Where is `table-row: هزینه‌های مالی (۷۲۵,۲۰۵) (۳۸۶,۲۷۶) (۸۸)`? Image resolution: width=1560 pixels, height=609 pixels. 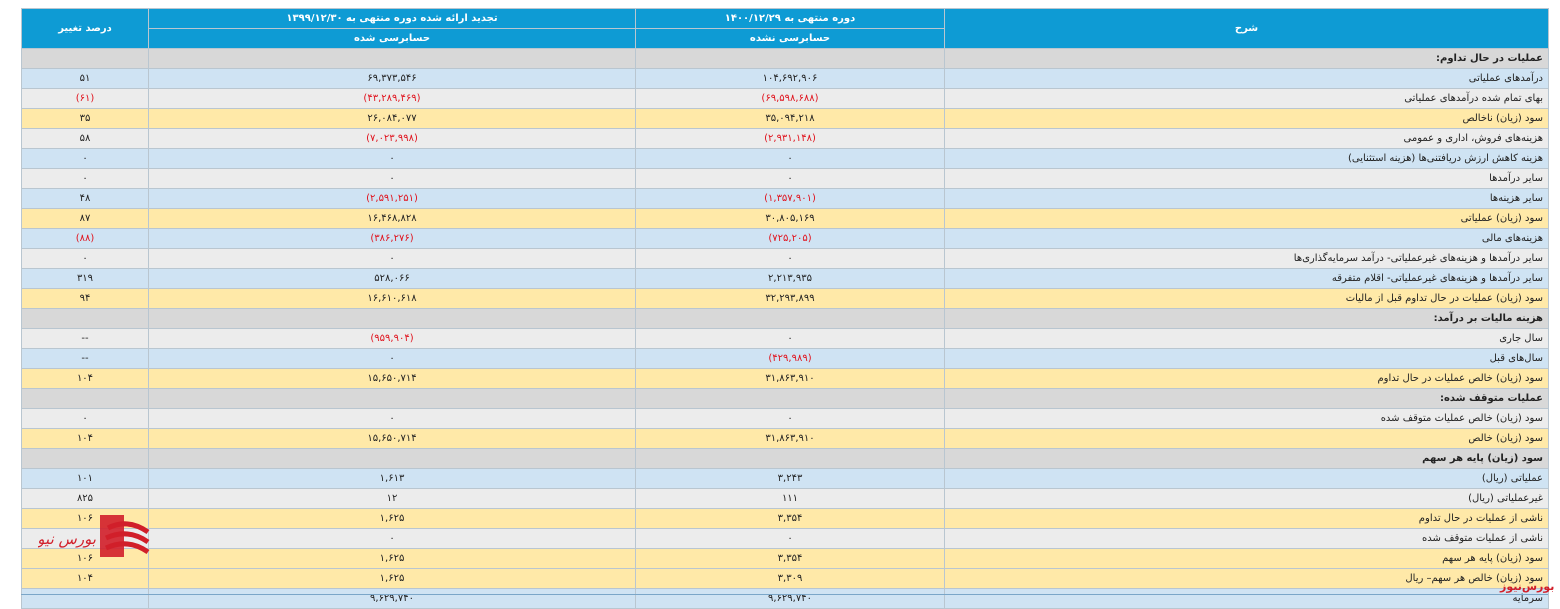 table-row: هزینه‌های مالی (۷۲۵,۲۰۵) (۳۸۶,۲۷۶) (۸۸) is located at coordinates (785, 238).